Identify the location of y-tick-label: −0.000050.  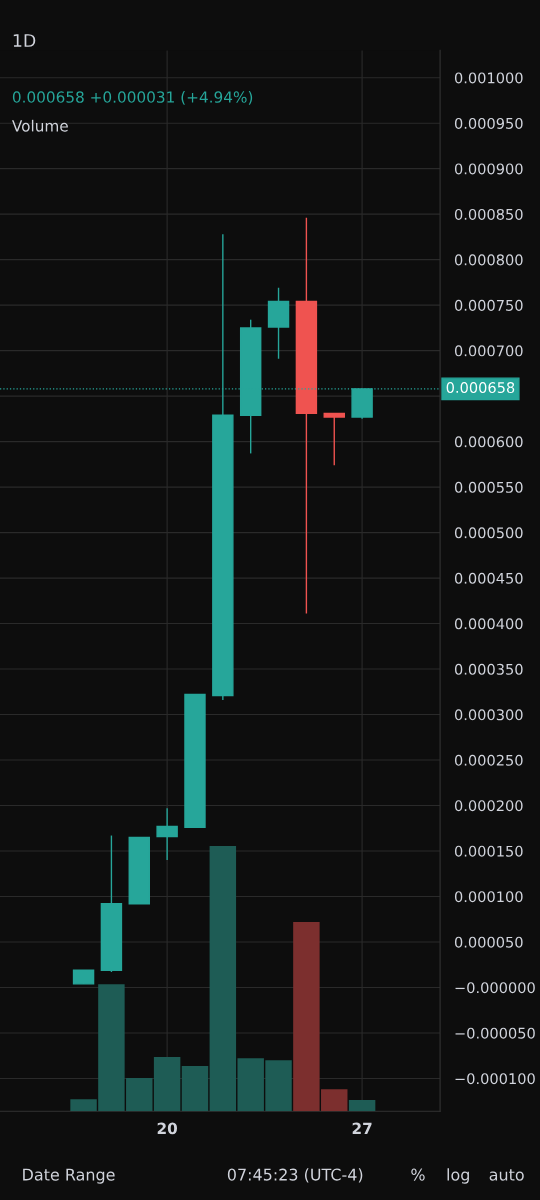
(495, 1033).